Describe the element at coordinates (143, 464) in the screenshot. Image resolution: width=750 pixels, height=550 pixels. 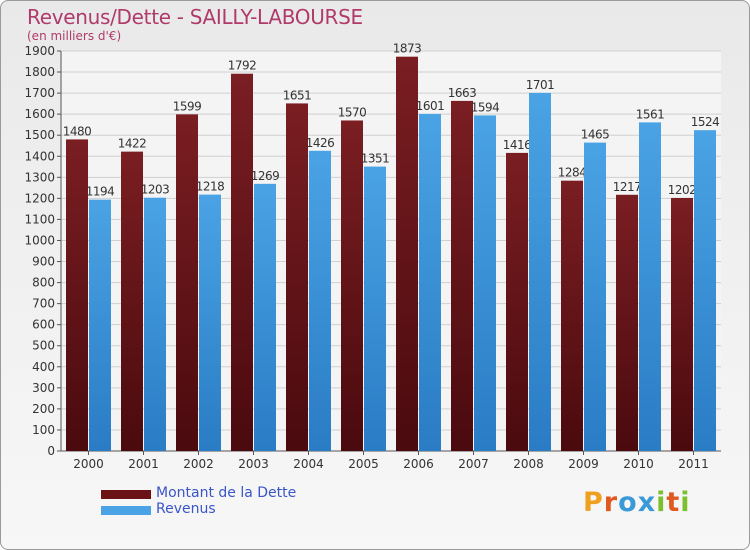
I see `x-tick-label: 2001` at that location.